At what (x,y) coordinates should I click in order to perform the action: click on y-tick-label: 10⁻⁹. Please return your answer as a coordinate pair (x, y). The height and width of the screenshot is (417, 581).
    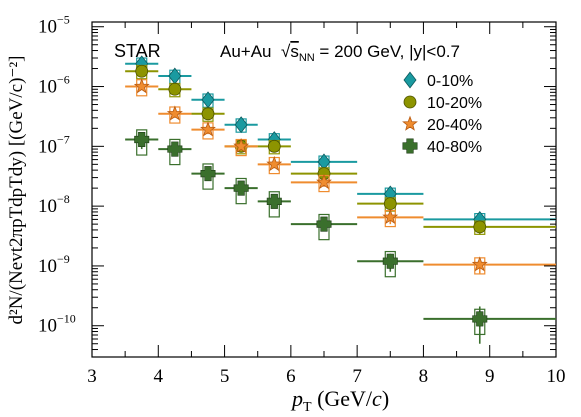
    Looking at the image, I should click on (54, 264).